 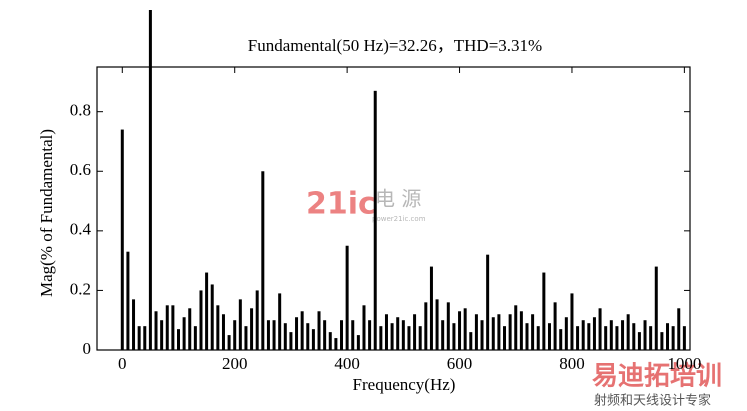 I want to click on x-tick-label: 400, so click(x=347, y=363).